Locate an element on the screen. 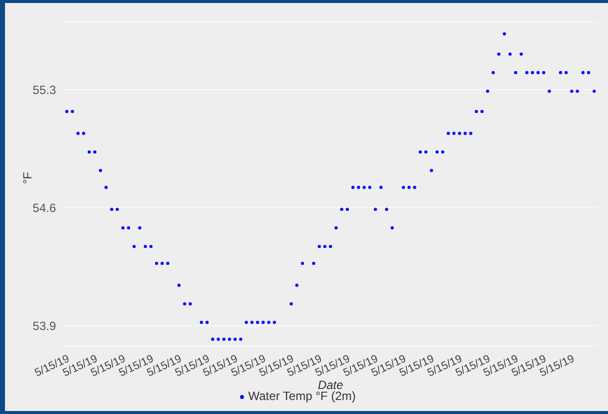 This screenshot has height=414, width=608. y-axis-title: °F is located at coordinates (27, 178).